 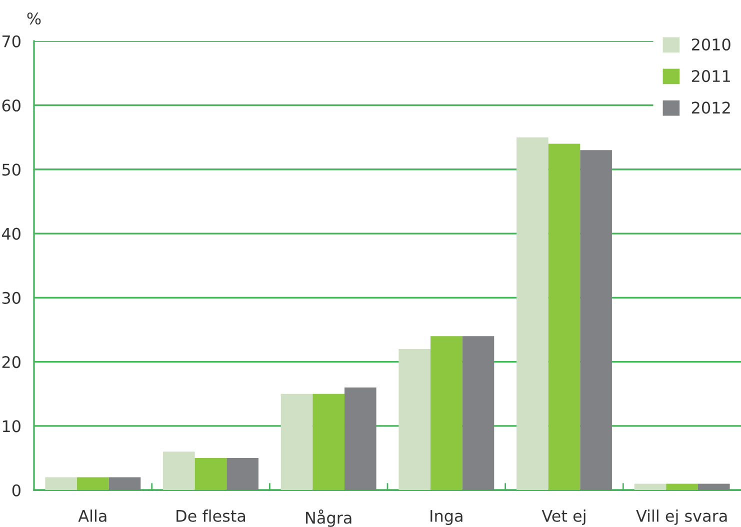 I want to click on y-tick-label: 10, so click(x=11, y=426).